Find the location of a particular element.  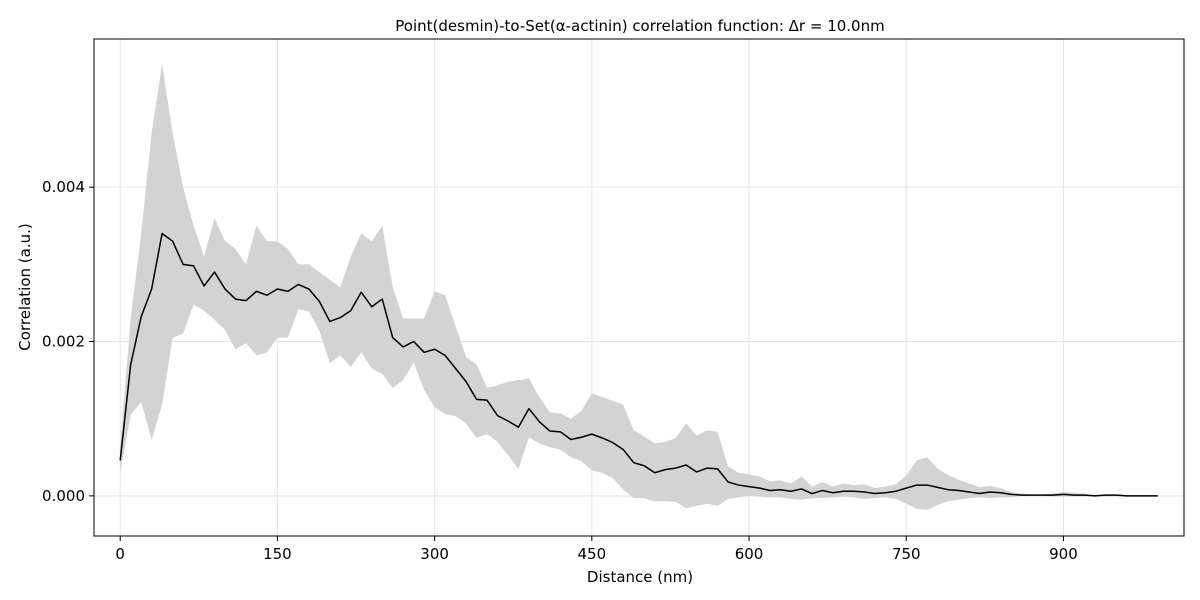

x-tick-label: 0 is located at coordinates (120, 554).